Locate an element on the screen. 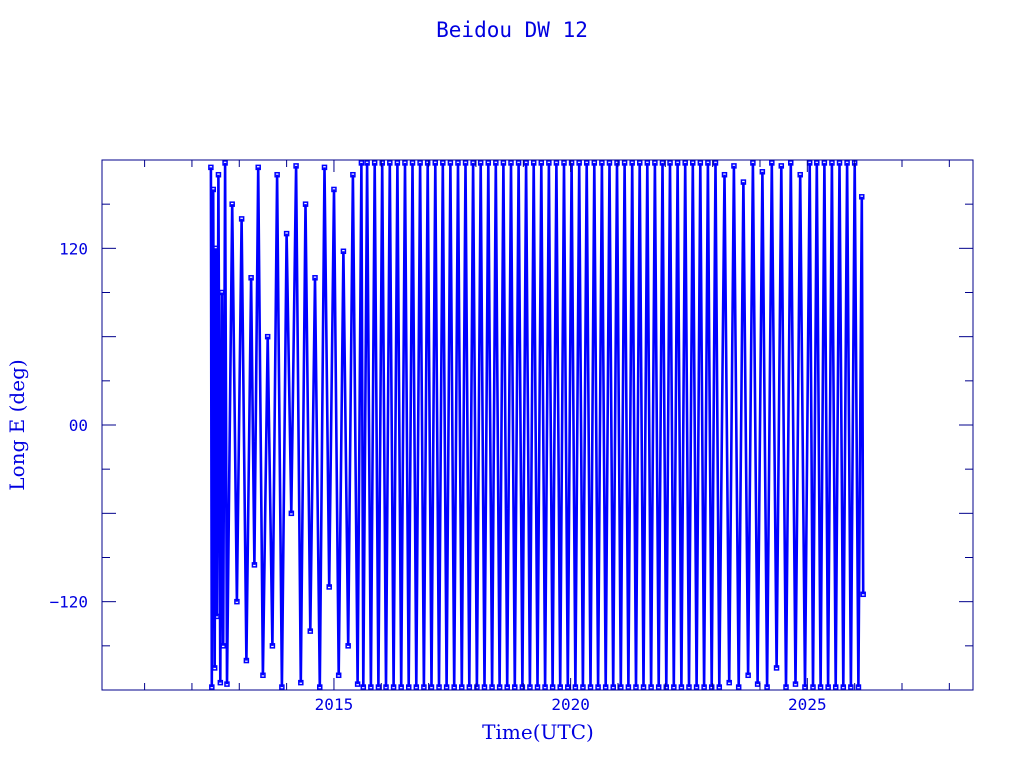 The height and width of the screenshot is (768, 1024). y-tick-label: 120 is located at coordinates (73, 248).